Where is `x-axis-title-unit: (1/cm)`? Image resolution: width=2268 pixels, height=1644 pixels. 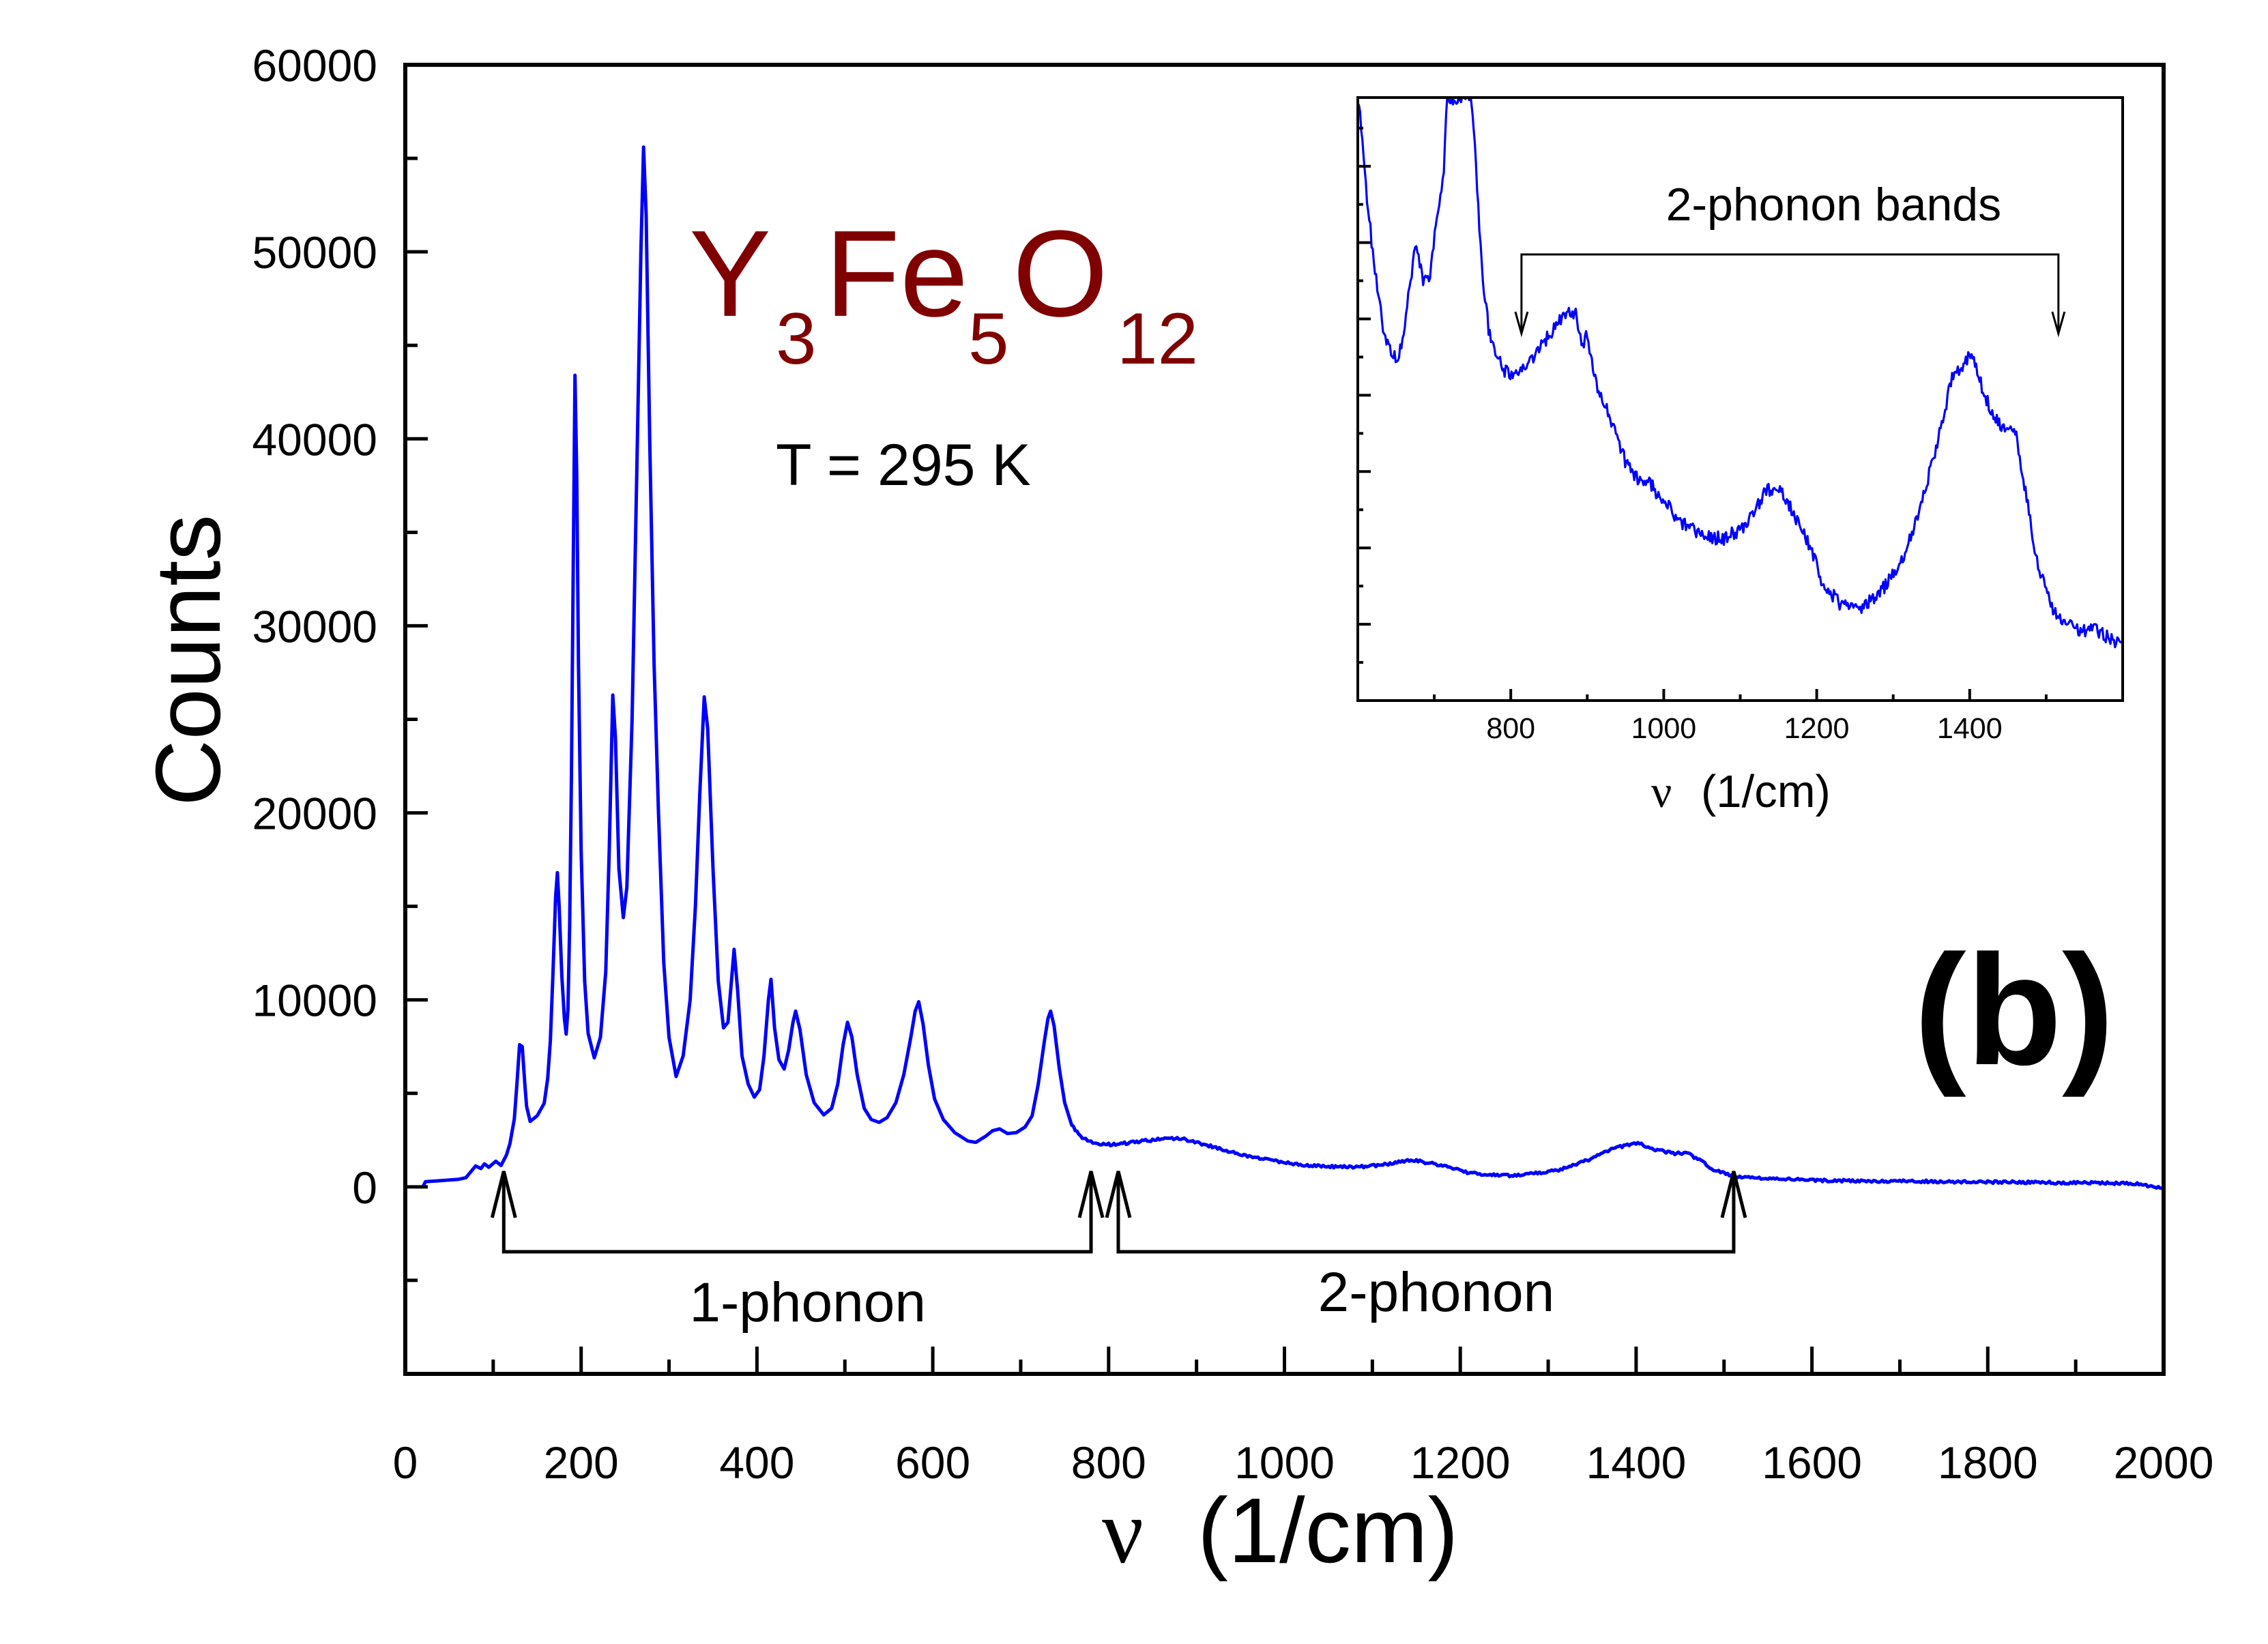 x-axis-title-unit: (1/cm) is located at coordinates (1327, 1531).